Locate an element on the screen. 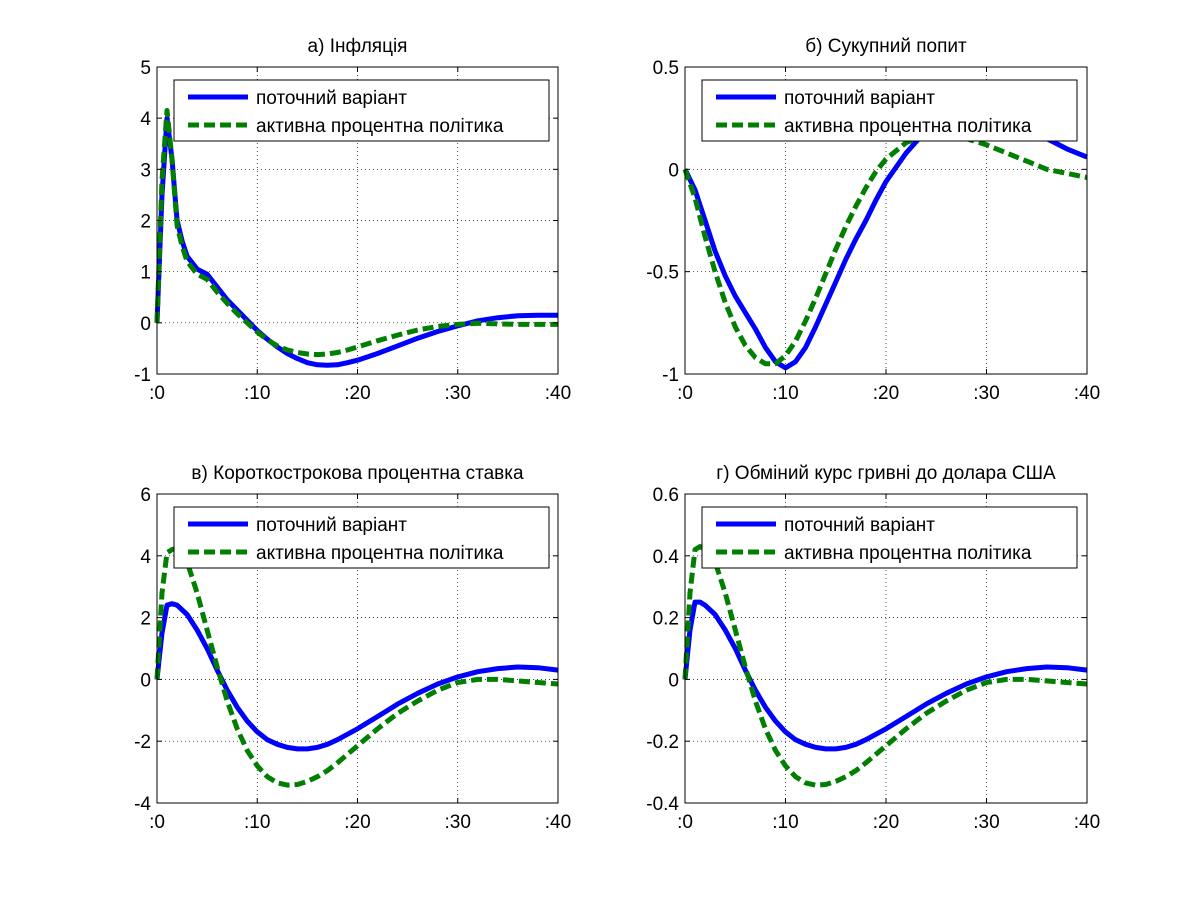 This screenshot has height=901, width=1201. y-tick-label: 0.2 is located at coordinates (666, 619).